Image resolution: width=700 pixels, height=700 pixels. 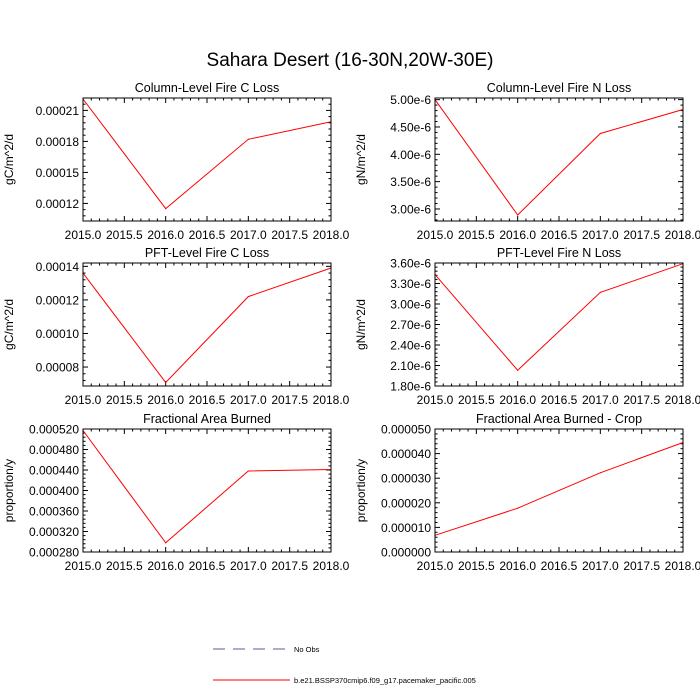 What do you see at coordinates (54, 491) in the screenshot?
I see `y-tick-label: 0.000400` at bounding box center [54, 491].